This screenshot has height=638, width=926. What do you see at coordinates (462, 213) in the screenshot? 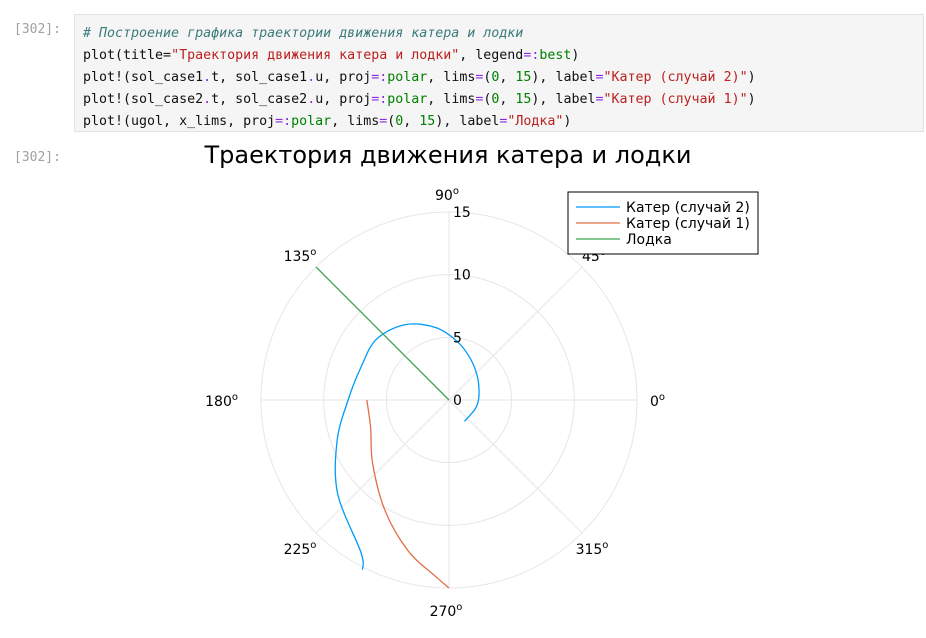
I see `r-tick-label: 15` at bounding box center [462, 213].